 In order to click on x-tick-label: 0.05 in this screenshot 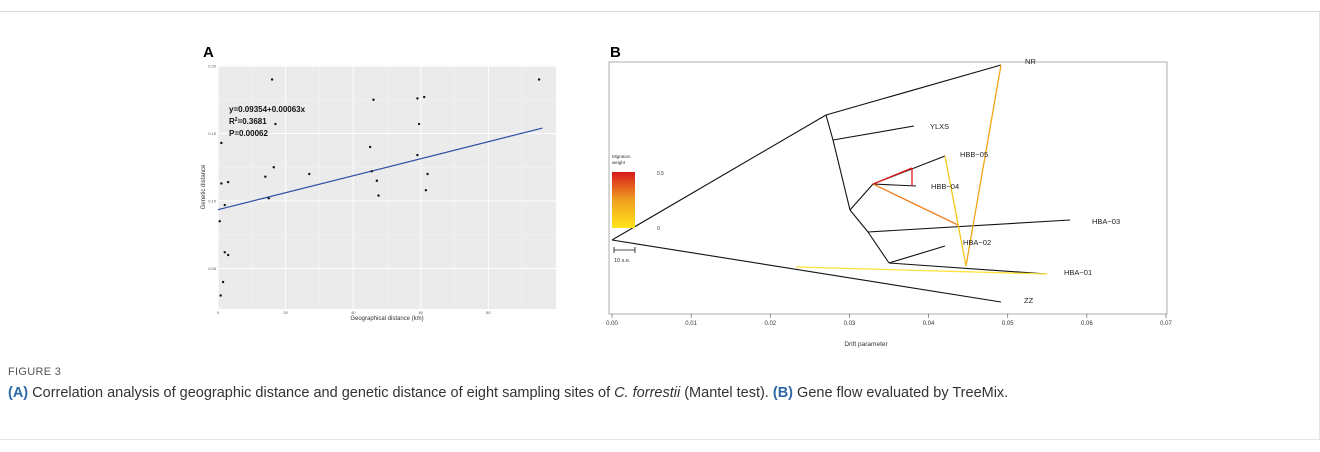, I will do `click(1008, 324)`.